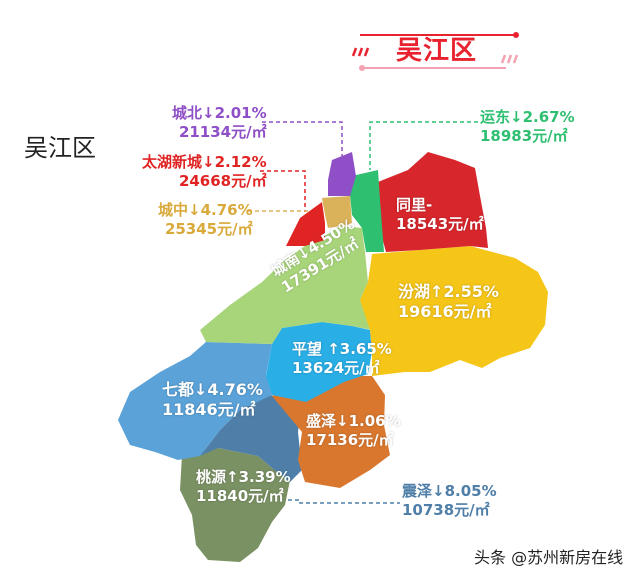  I want to click on region-taoyuan, so click(235, 505).